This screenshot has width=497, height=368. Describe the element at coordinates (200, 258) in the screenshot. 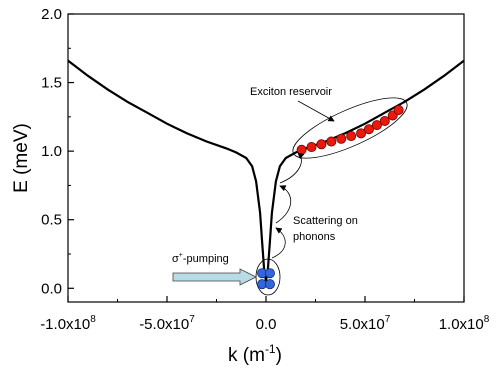

I see `pumping-label: σ+-pumping` at that location.